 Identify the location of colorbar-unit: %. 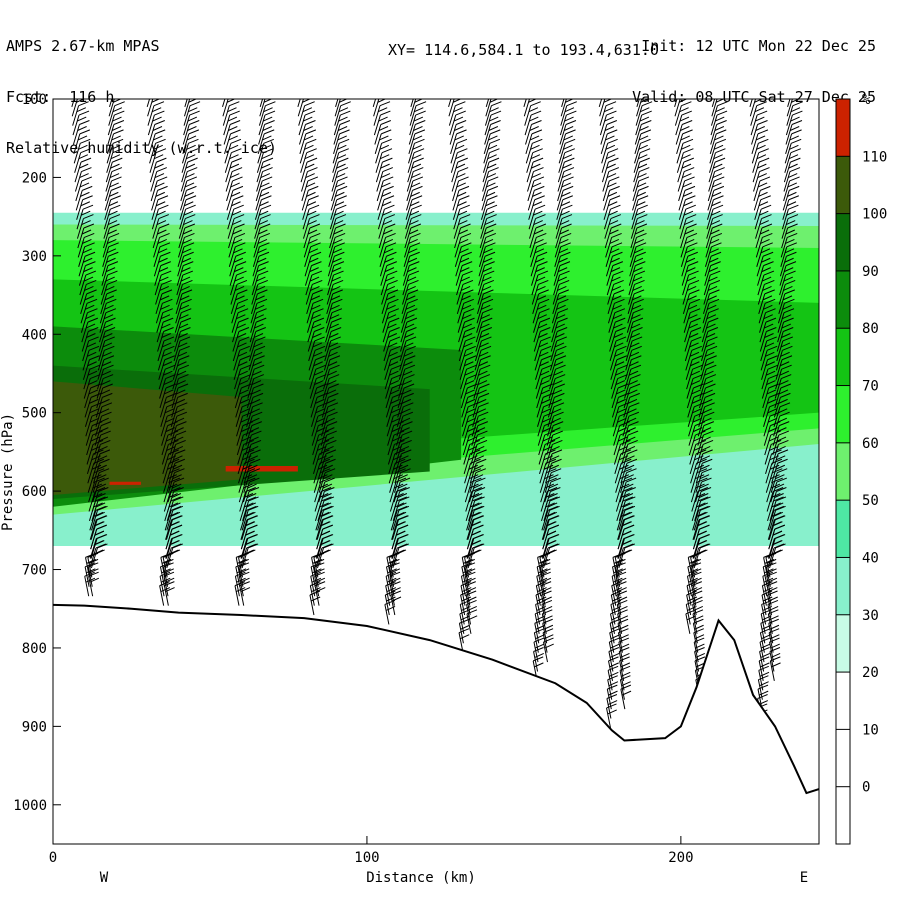
(866, 100).